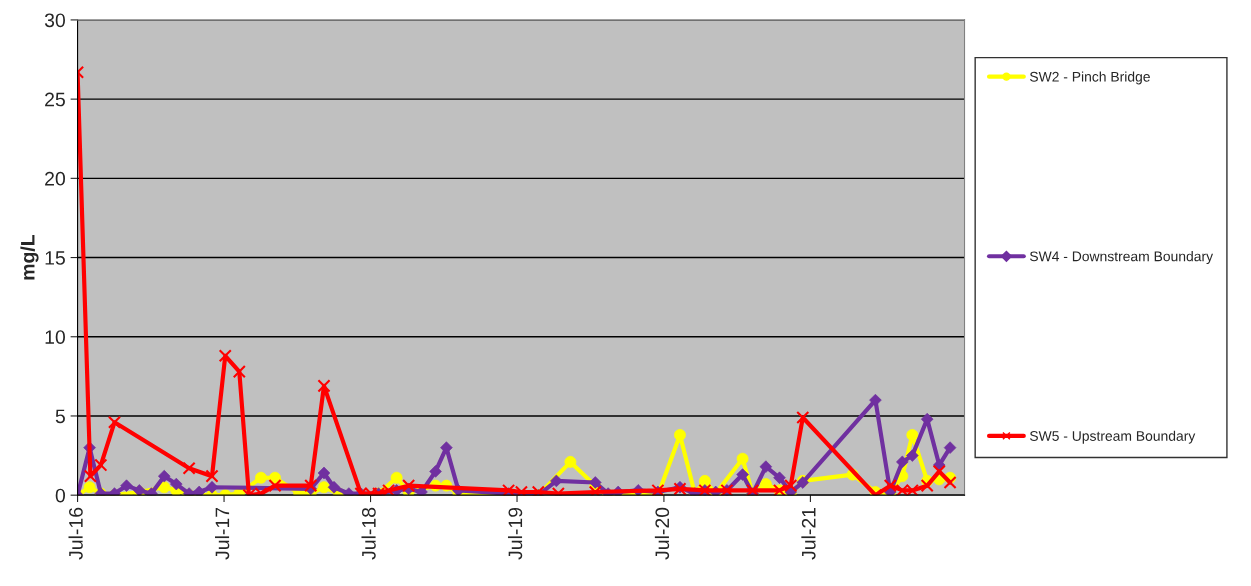 The width and height of the screenshot is (1251, 586). Describe the element at coordinates (55, 337) in the screenshot. I see `y-tick-label: 10` at that location.